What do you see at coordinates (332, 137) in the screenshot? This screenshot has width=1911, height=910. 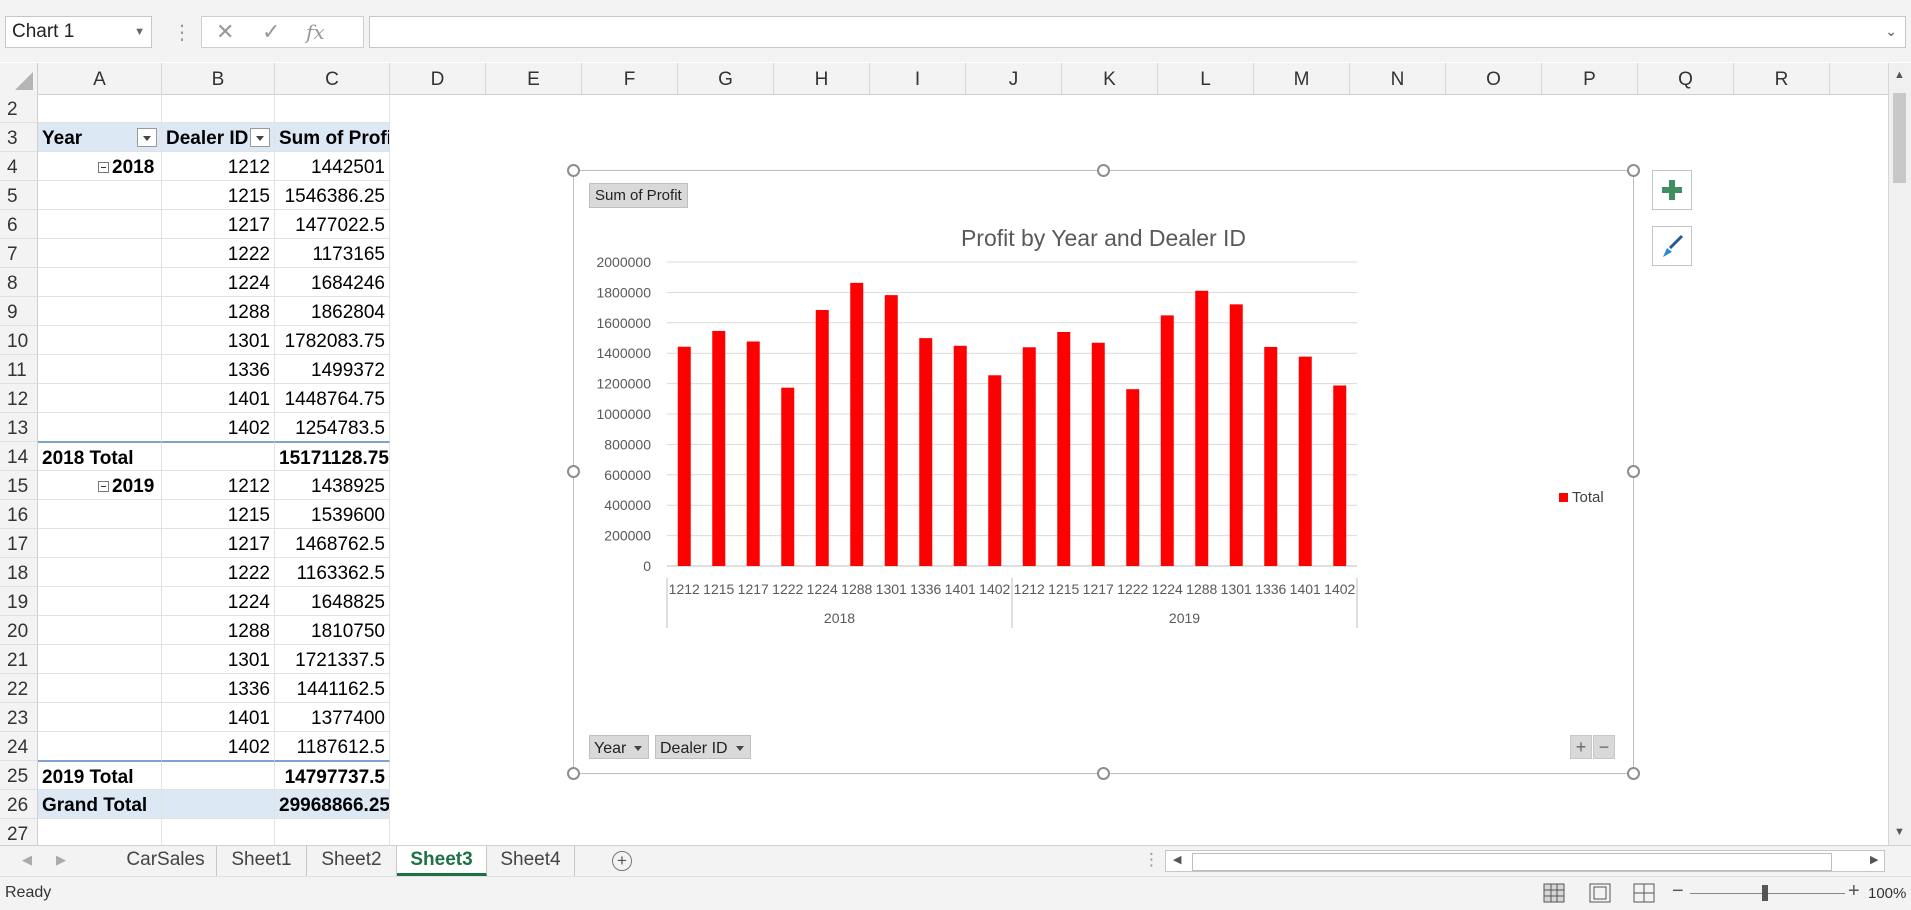 I see `cell-c3: Sum of Profit` at bounding box center [332, 137].